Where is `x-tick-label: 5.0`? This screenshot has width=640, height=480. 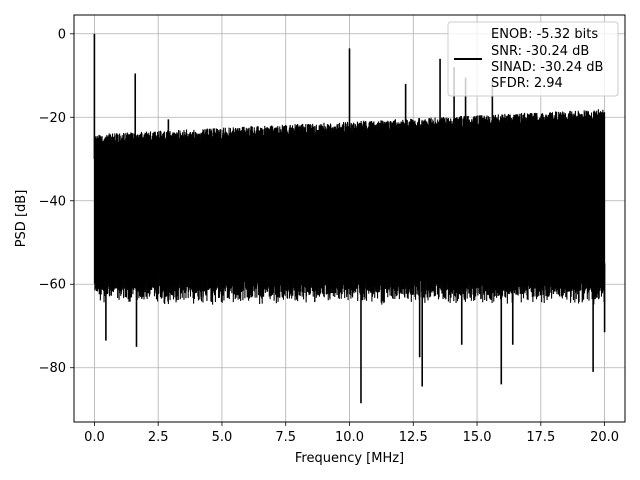
x-tick-label: 5.0 is located at coordinates (222, 437).